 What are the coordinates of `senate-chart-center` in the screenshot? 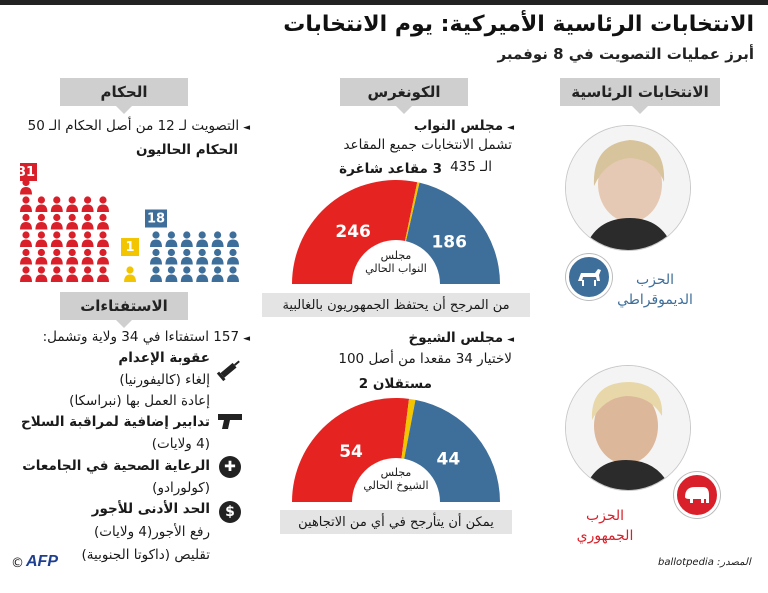 It's located at (396, 480).